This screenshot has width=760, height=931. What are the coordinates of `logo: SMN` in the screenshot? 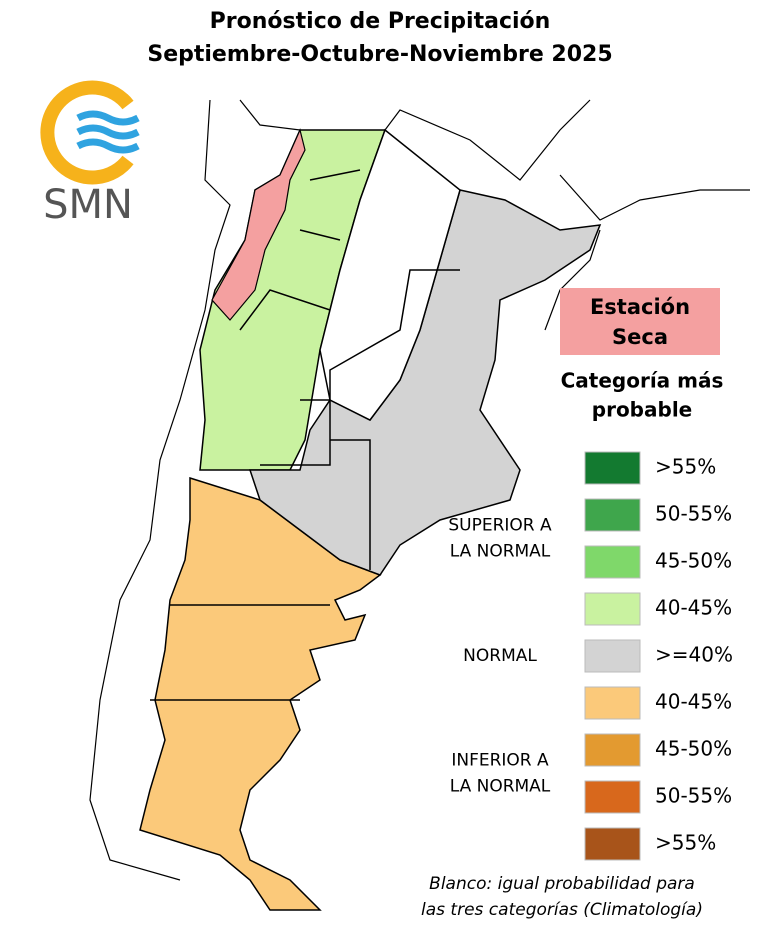 It's located at (90, 154).